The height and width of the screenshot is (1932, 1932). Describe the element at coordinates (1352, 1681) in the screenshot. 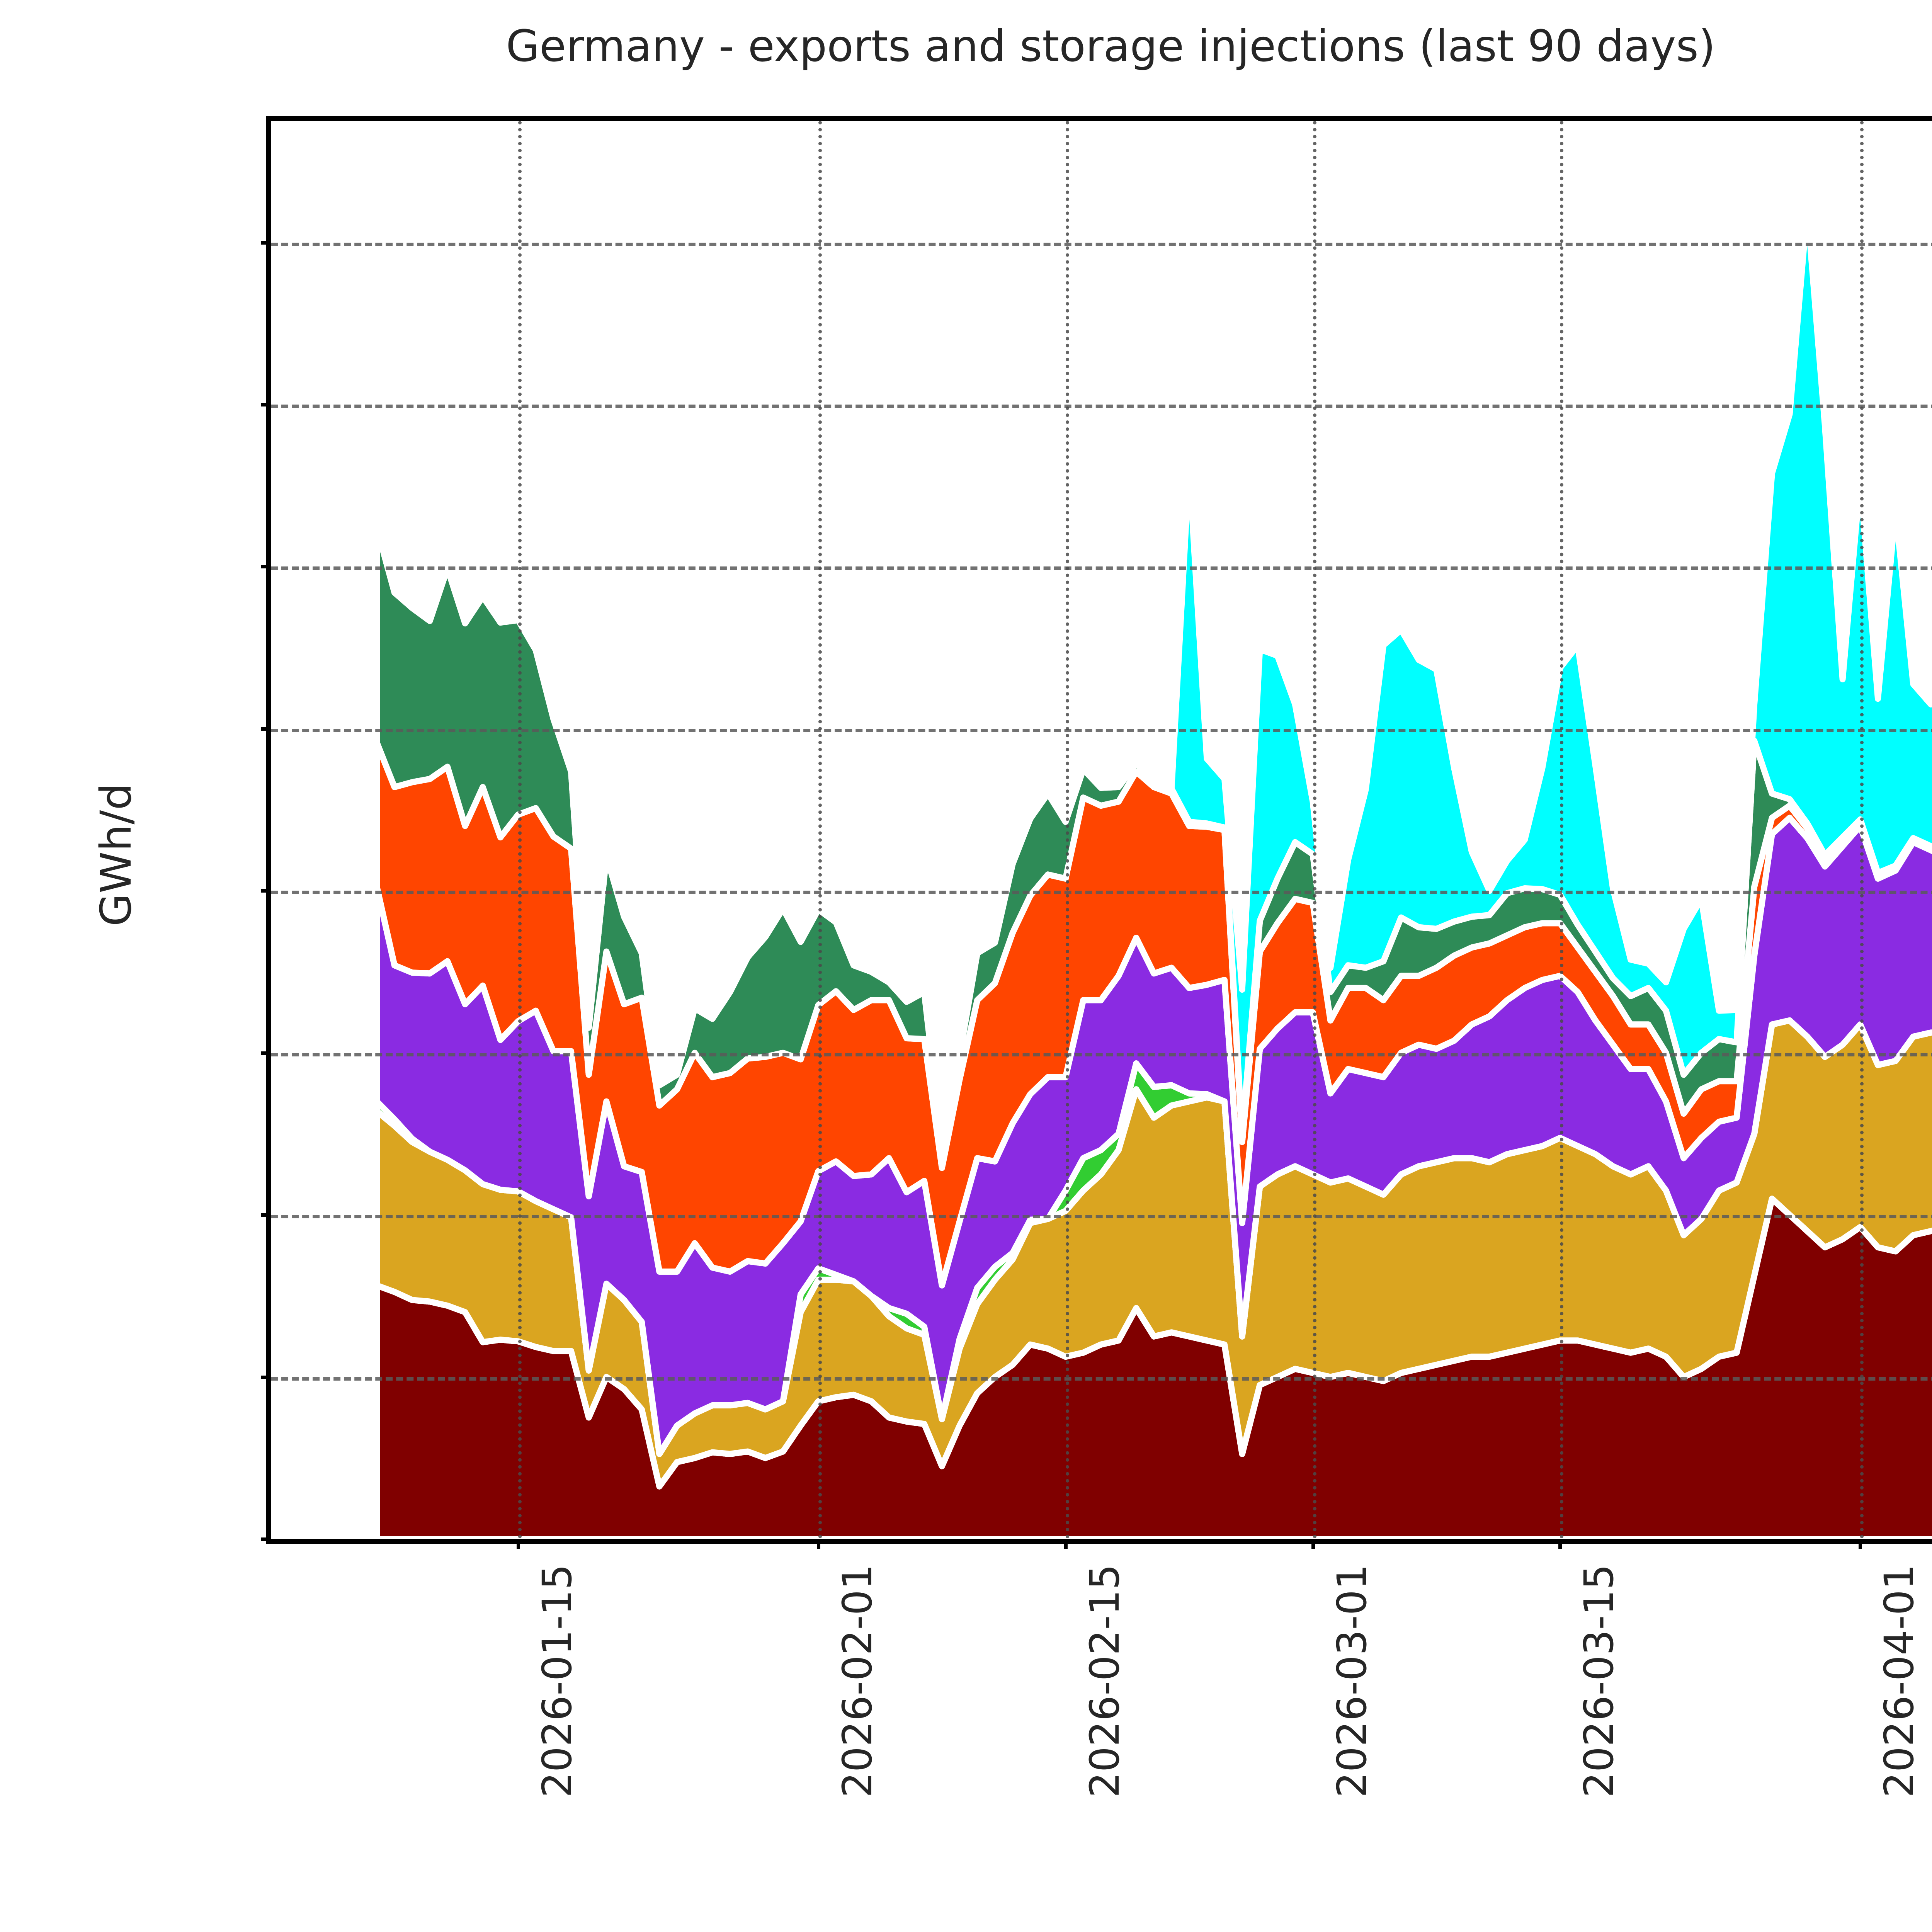

I see `x-tick-label: 2026-03-01` at that location.